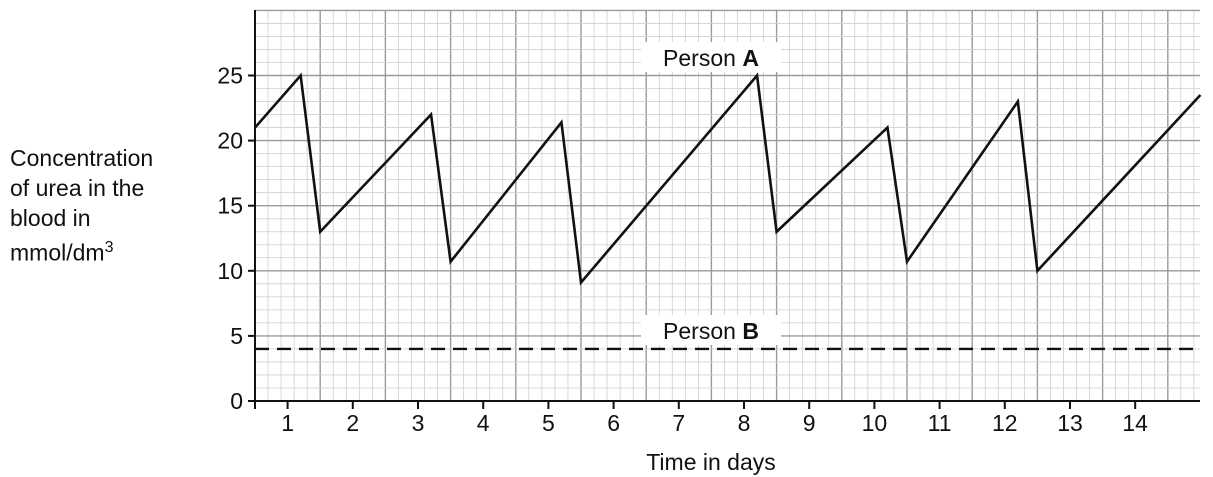  What do you see at coordinates (77, 188) in the screenshot?
I see `y-axis-label-line: of urea in the` at bounding box center [77, 188].